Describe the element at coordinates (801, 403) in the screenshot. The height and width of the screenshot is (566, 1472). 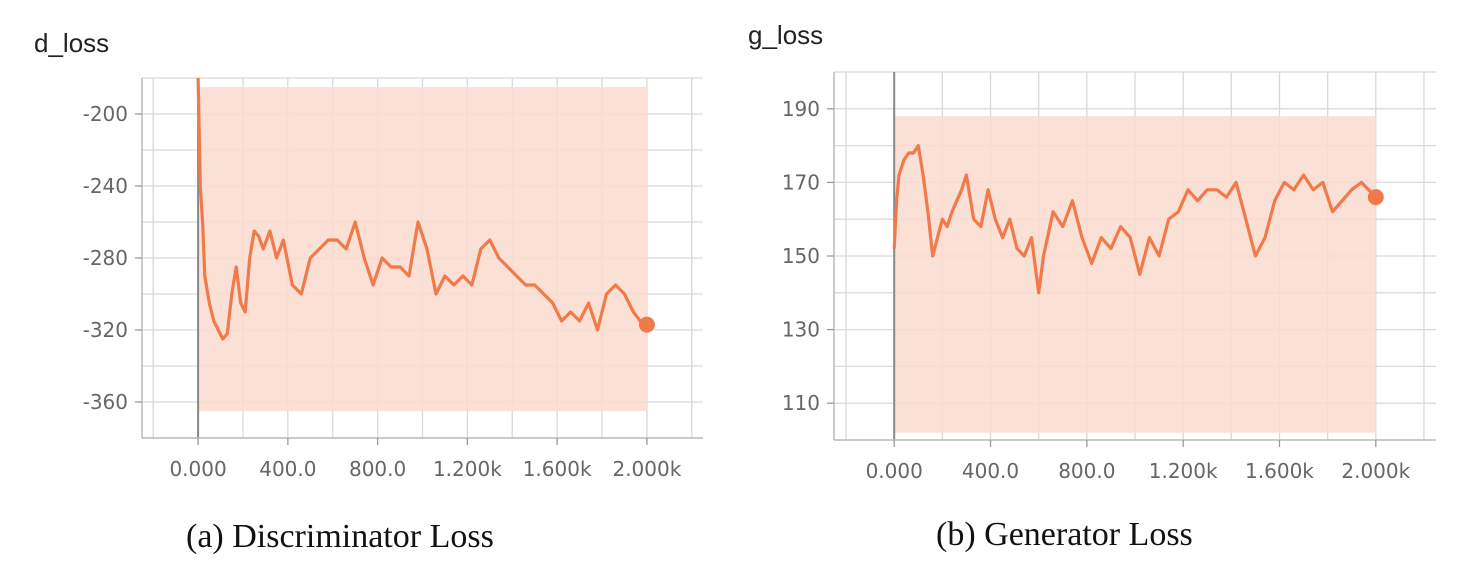
I see `y-tick-label: 110` at that location.